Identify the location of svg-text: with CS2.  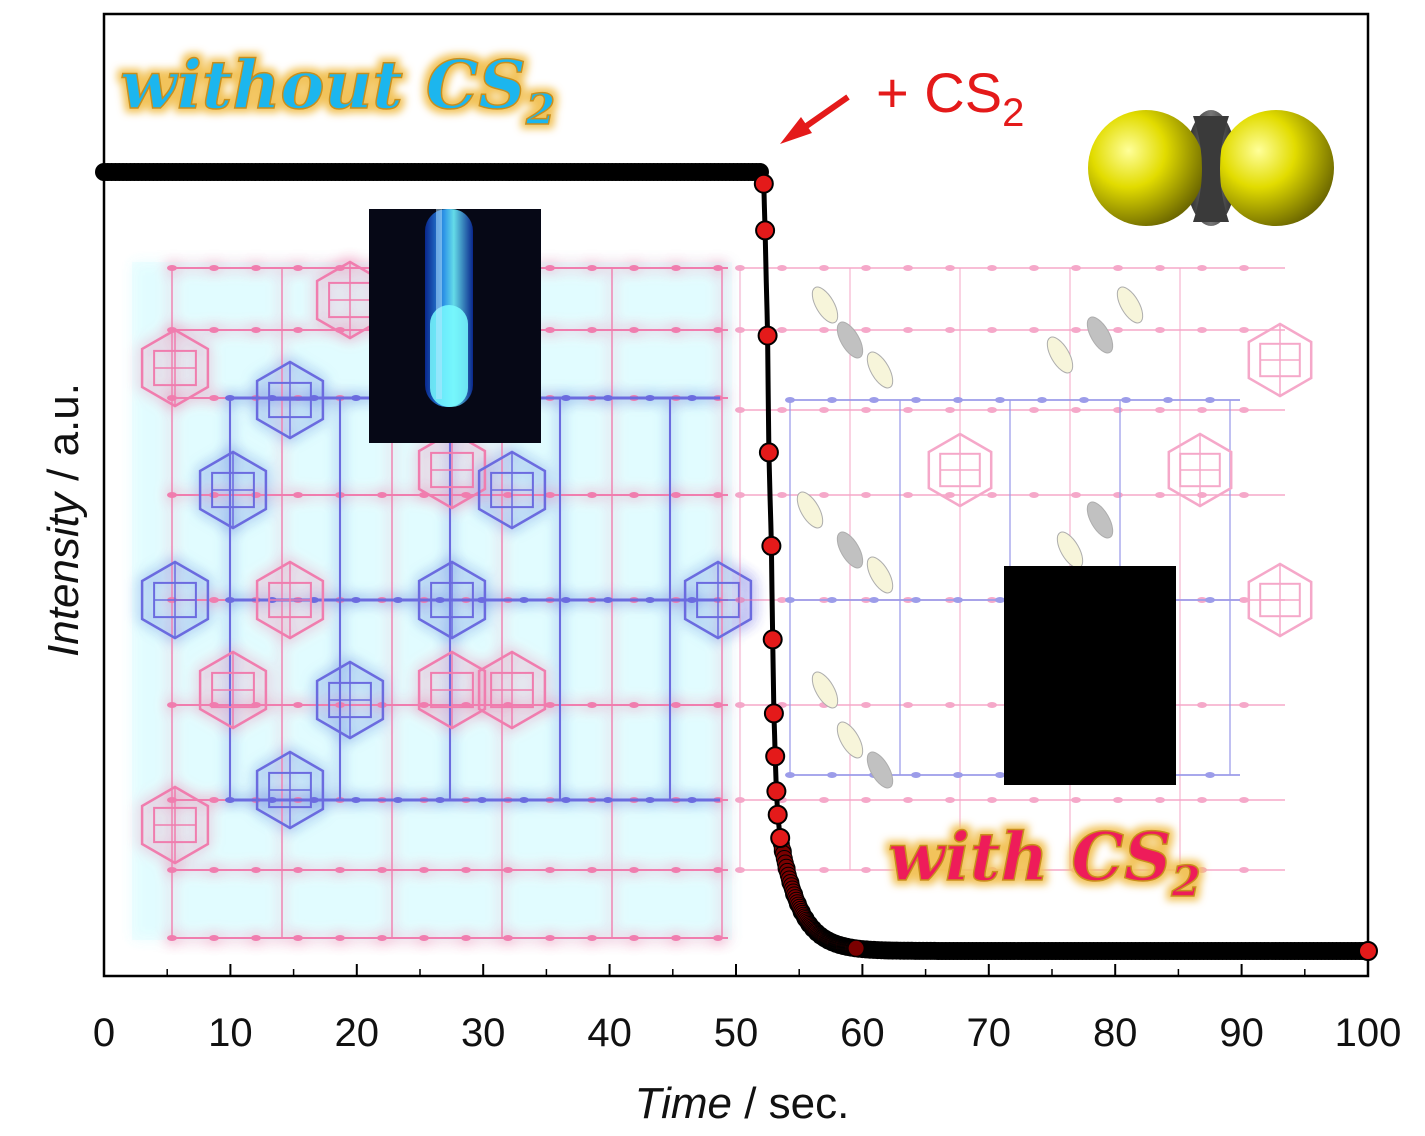
(1044, 862).